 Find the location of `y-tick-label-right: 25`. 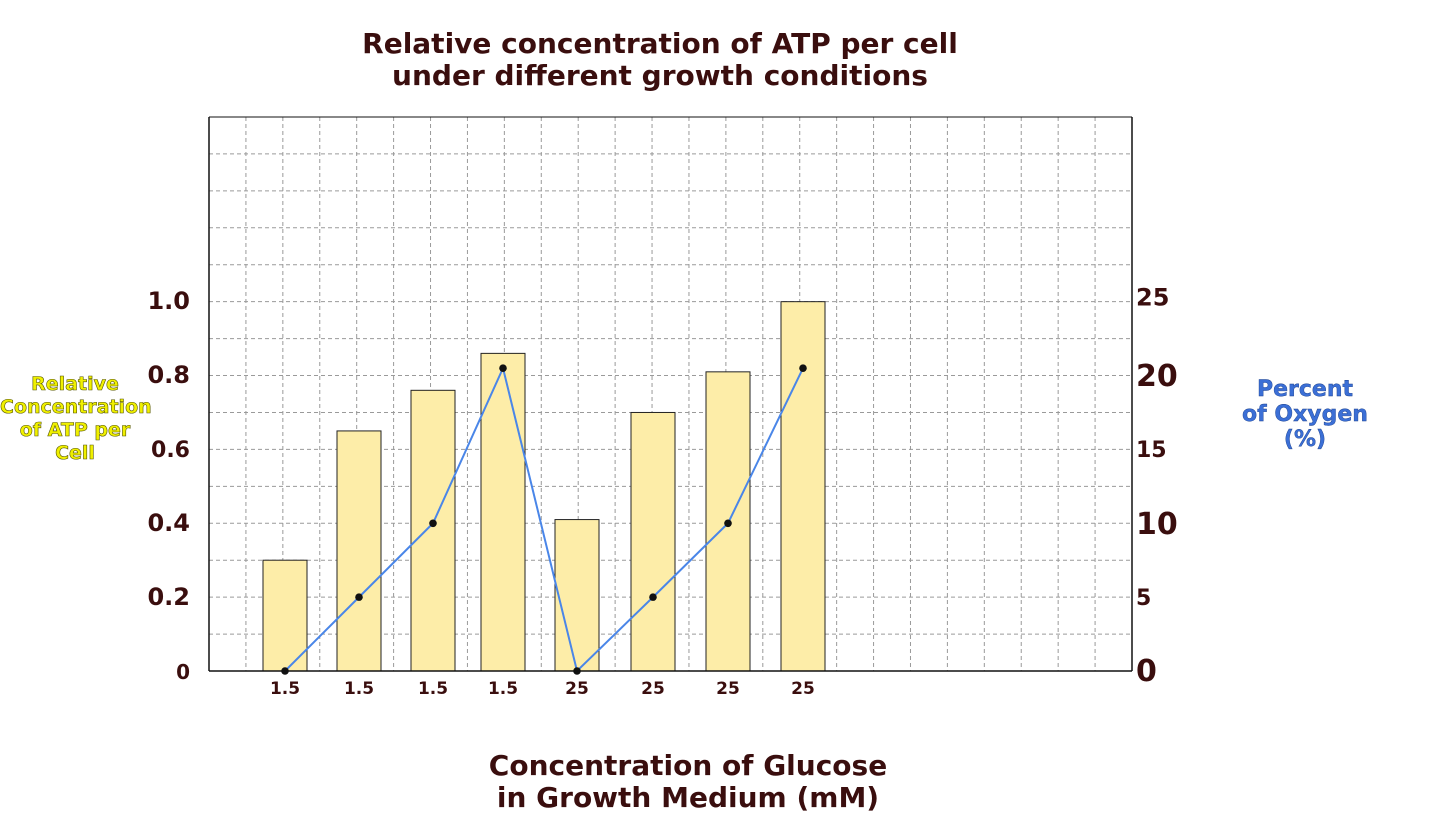

y-tick-label-right: 25 is located at coordinates (1152, 298).